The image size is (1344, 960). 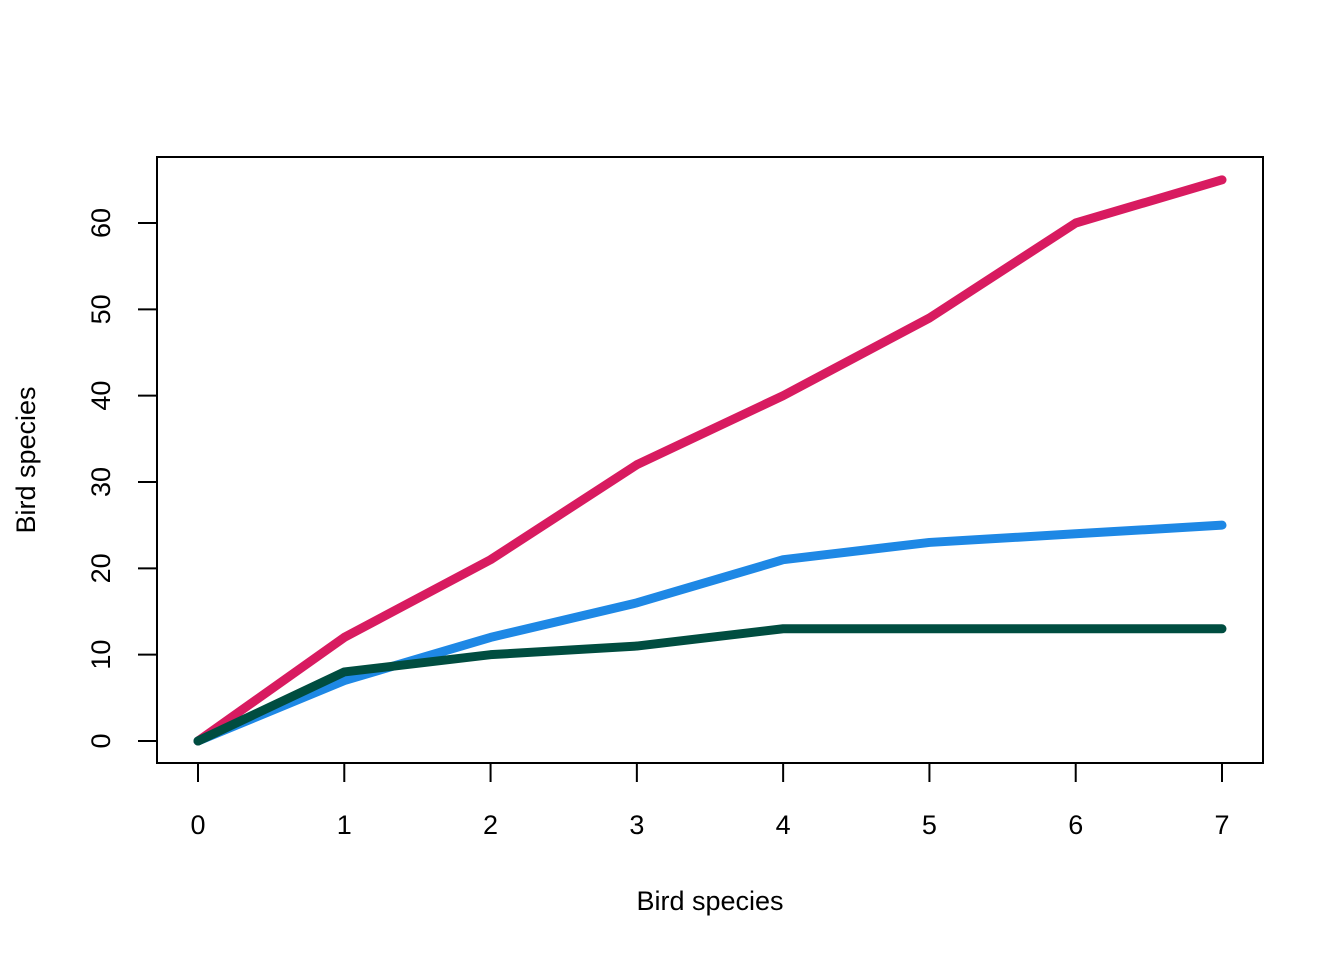 I want to click on x-tick-label: 2, so click(x=490, y=825).